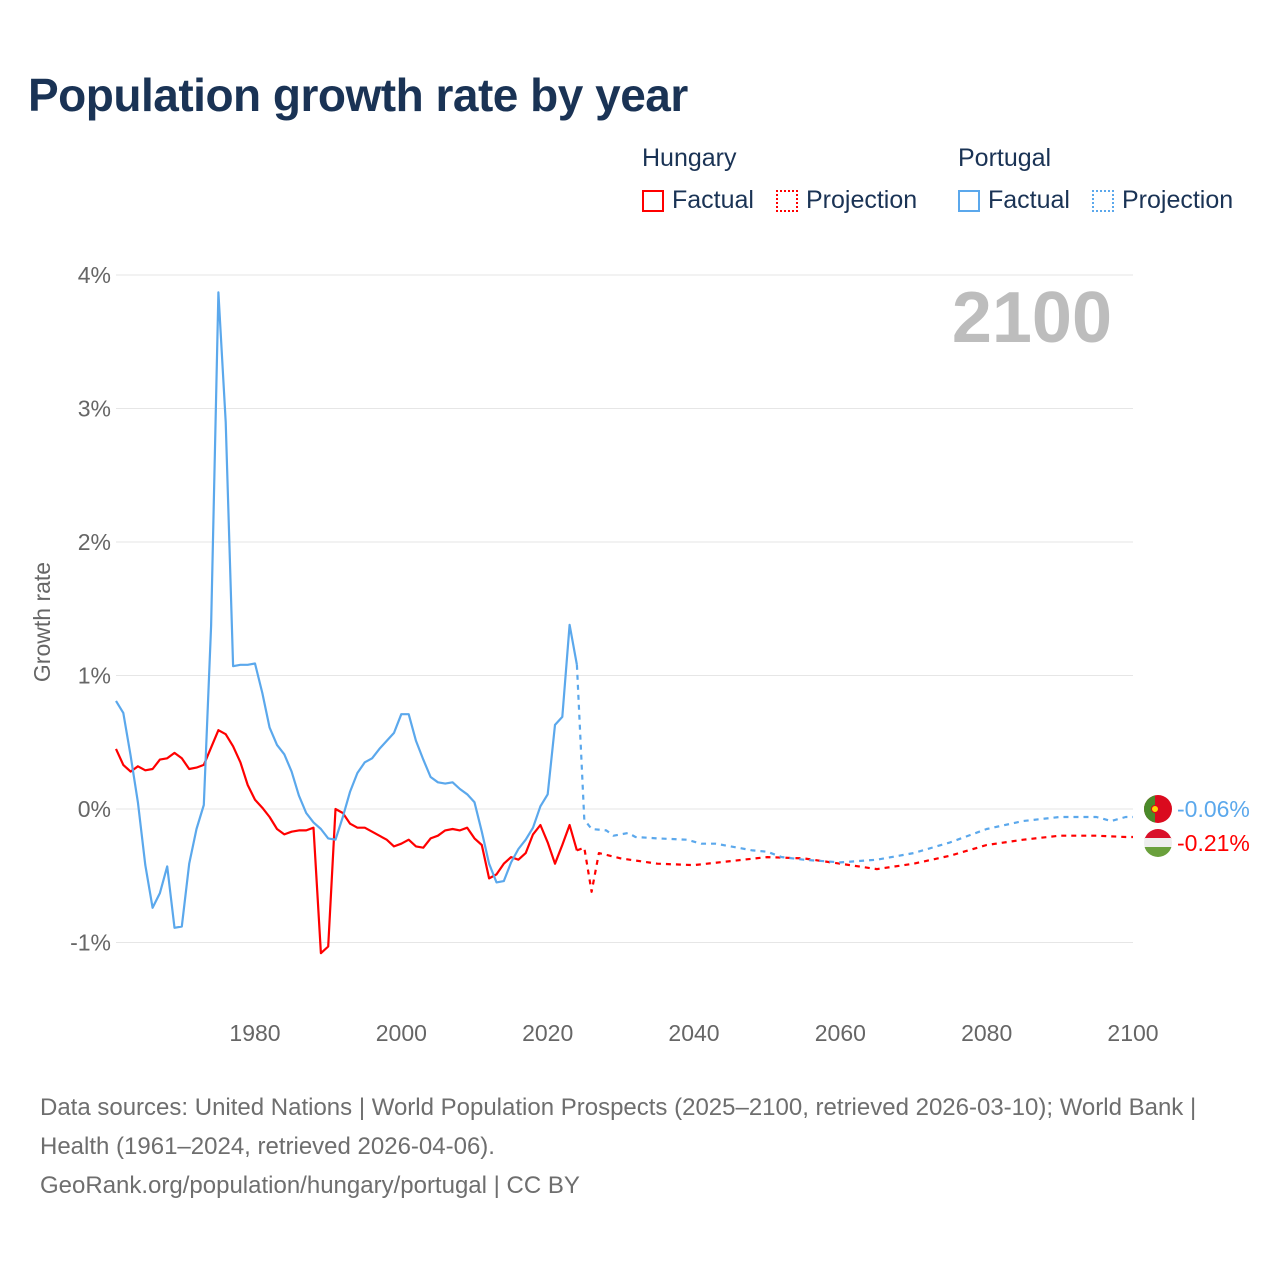  Describe the element at coordinates (346, 842) in the screenshot. I see `hungary-factual-line` at that location.